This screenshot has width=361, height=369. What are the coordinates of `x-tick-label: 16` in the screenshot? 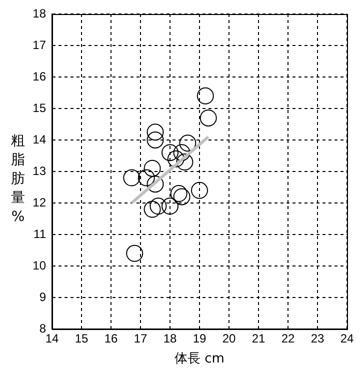 It's located at (111, 339).